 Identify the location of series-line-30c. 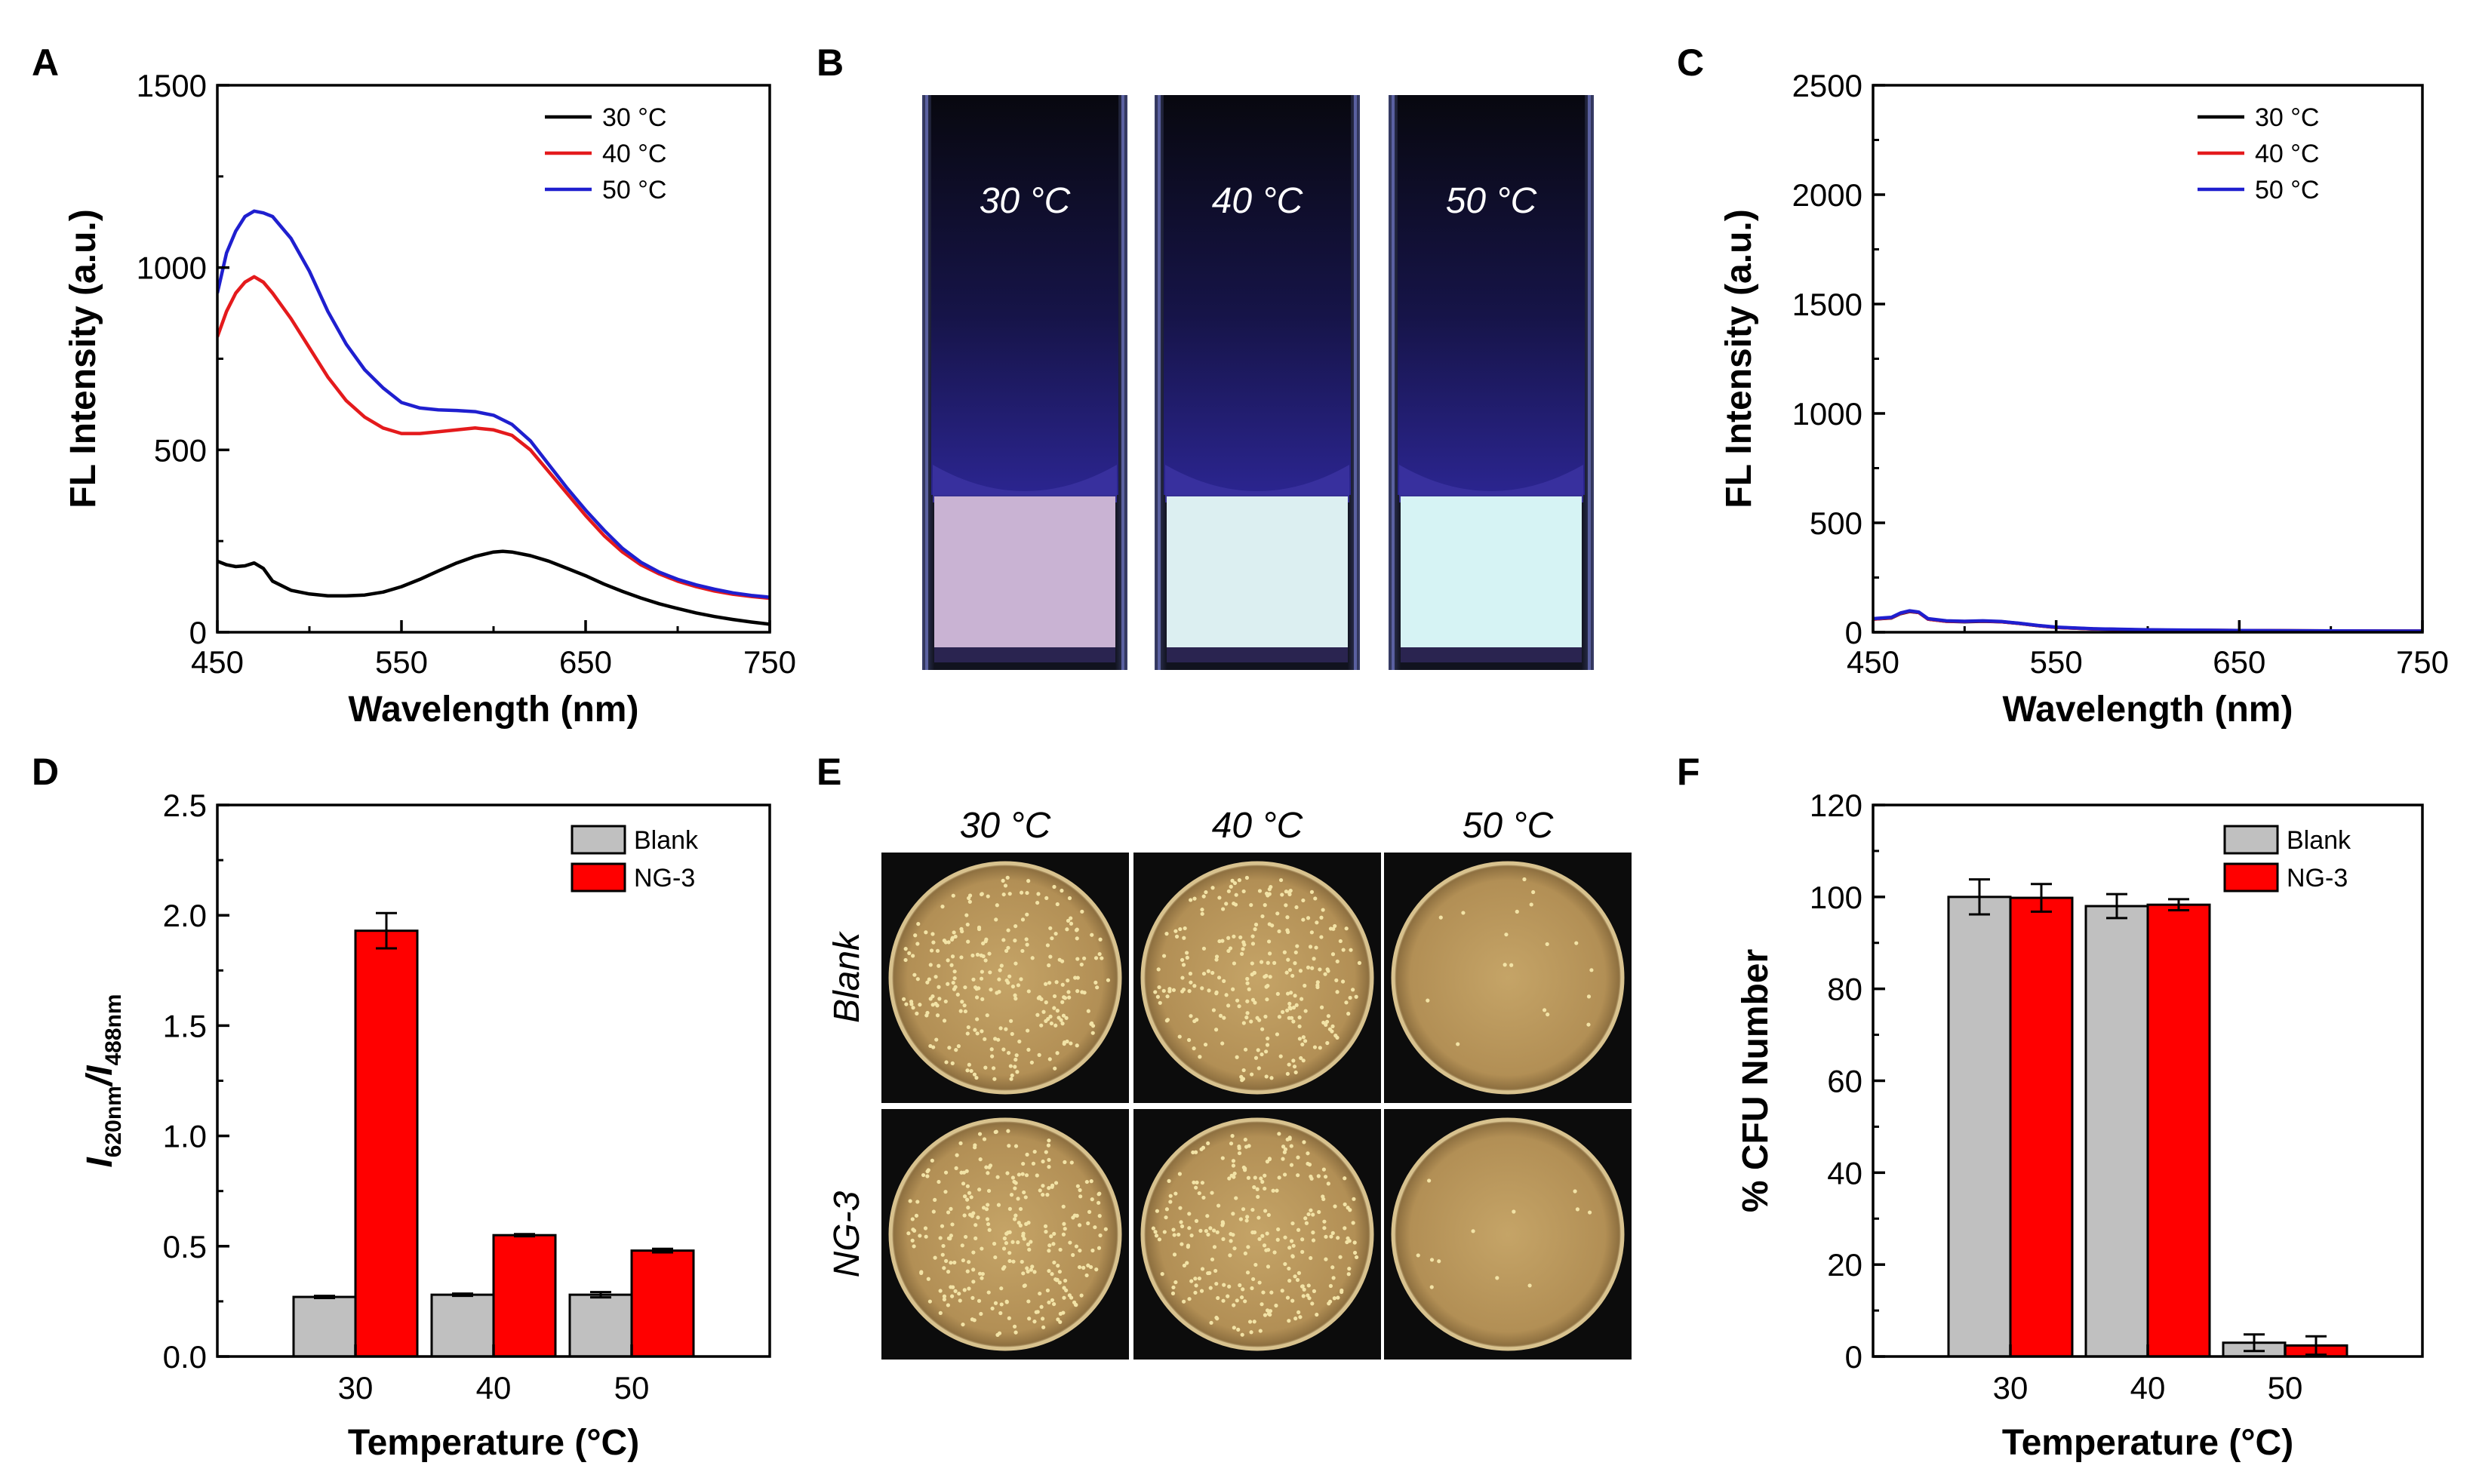
(493, 587).